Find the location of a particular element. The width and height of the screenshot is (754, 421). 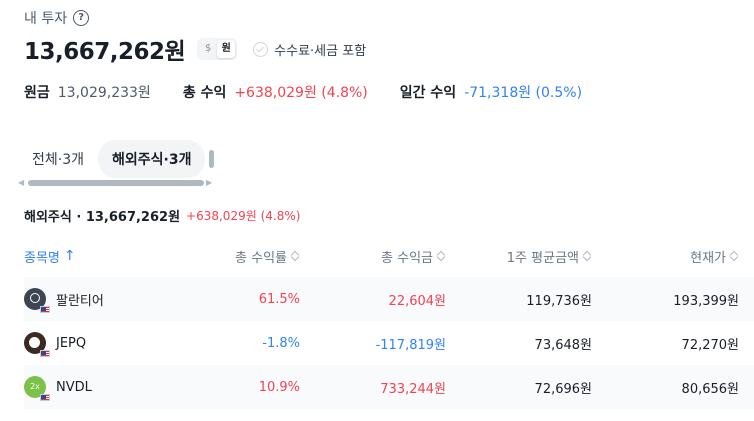

table-header: 종목명 ↑ 총 수익률 총 수익금 1주 평균금액 현재가 is located at coordinates (389, 256).